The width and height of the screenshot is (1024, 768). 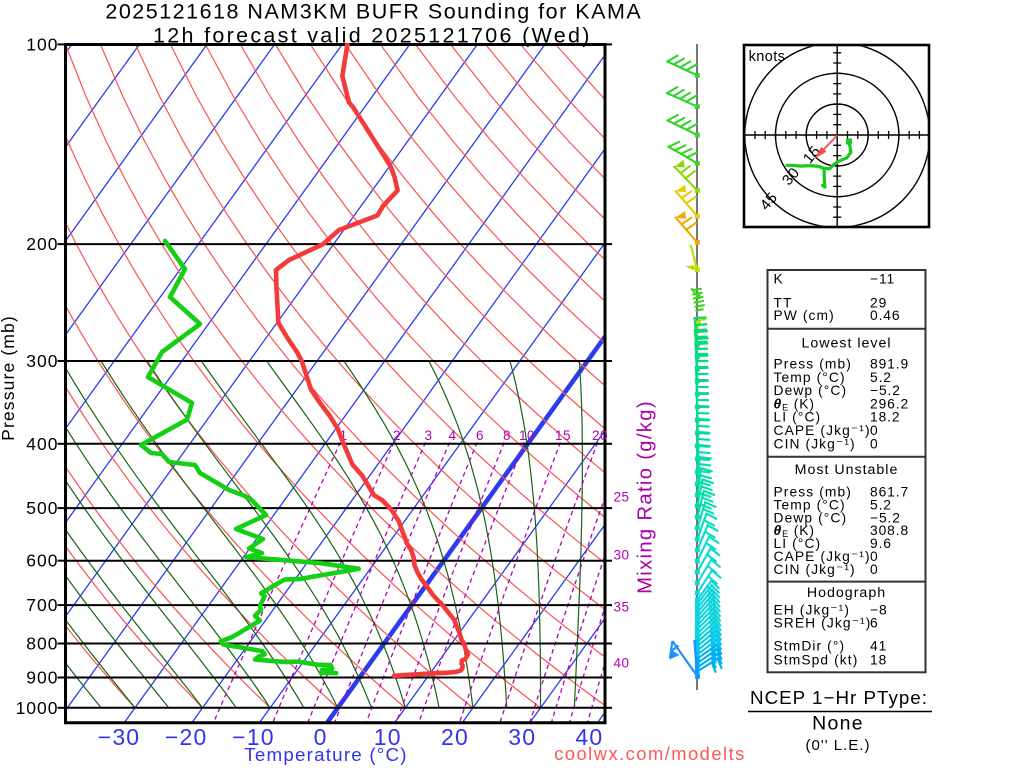 I want to click on svg-text: 900, so click(x=42, y=677).